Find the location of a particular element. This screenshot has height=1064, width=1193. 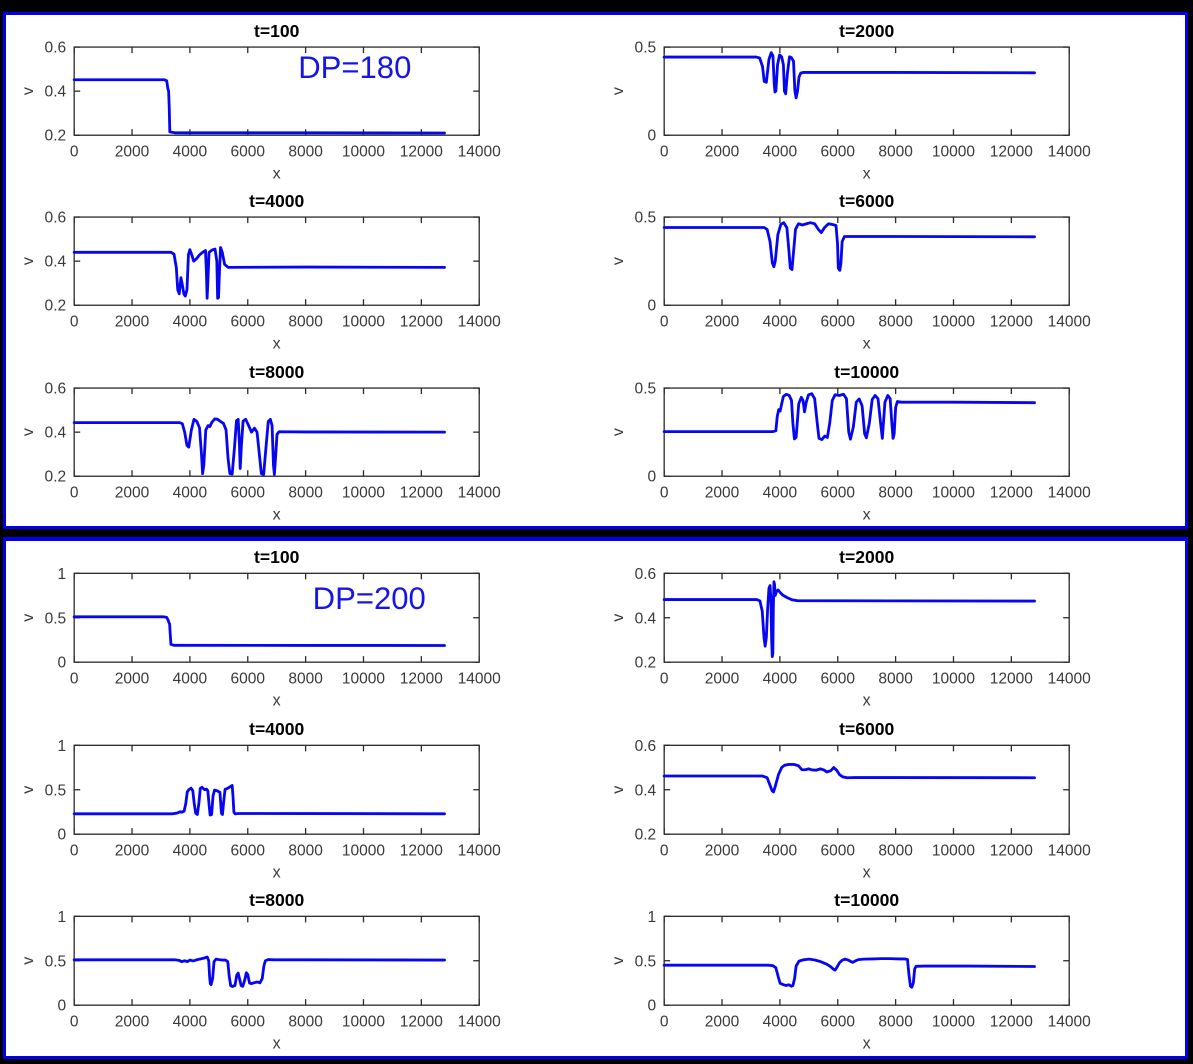

plot-title: t=100 is located at coordinates (277, 557).